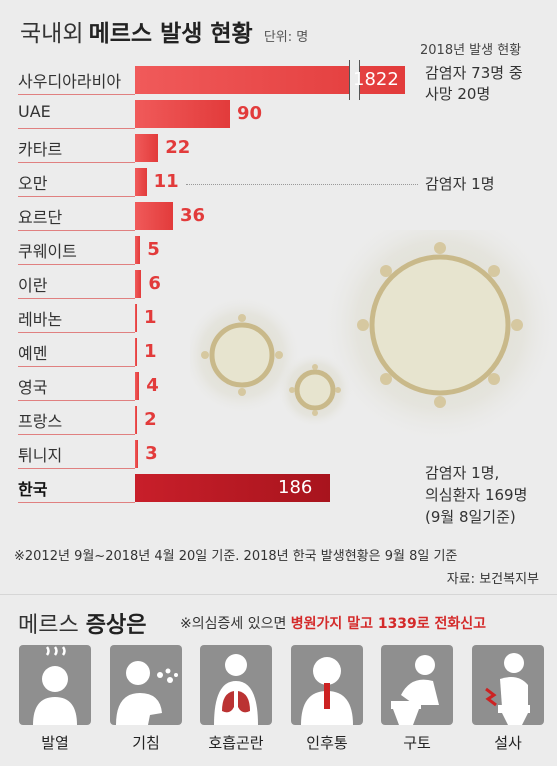  I want to click on category-label: 튀니지, so click(40, 455).